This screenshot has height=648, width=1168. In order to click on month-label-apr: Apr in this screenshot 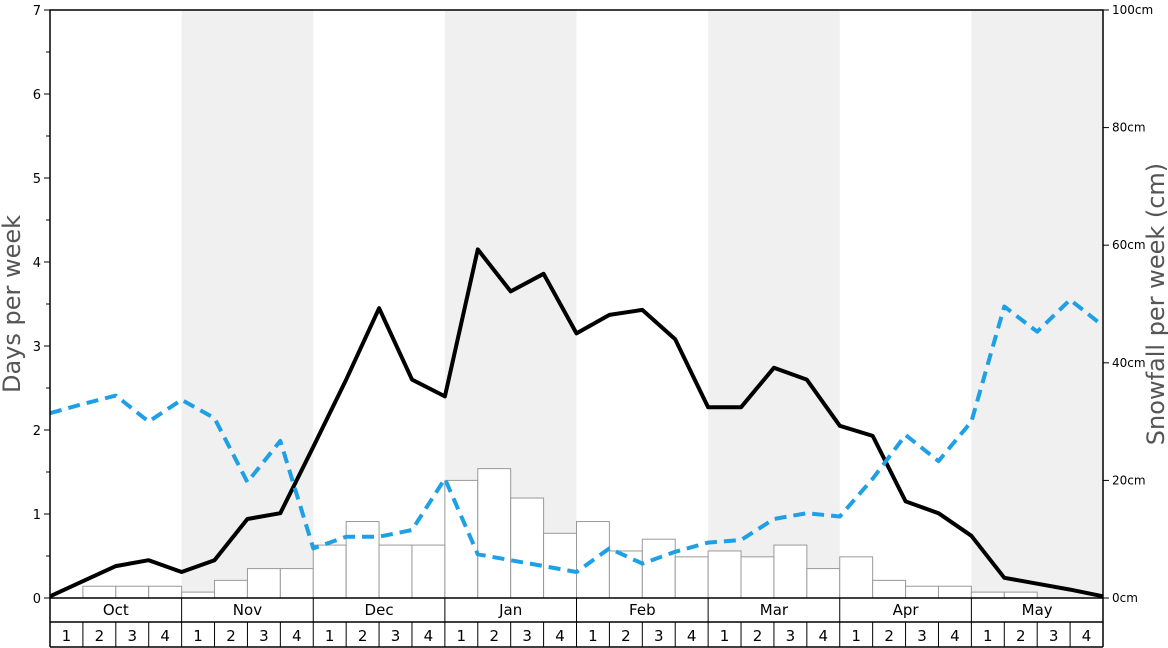, I will do `click(906, 610)`.